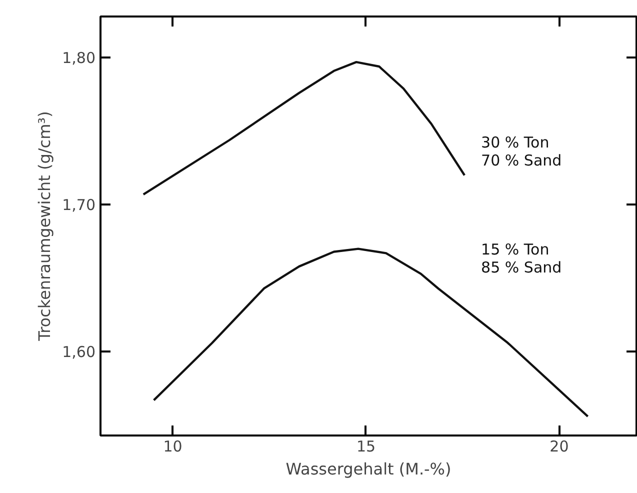 This screenshot has height=493, width=637. I want to click on x-axis-title: Wassergehalt (M.-%), so click(369, 469).